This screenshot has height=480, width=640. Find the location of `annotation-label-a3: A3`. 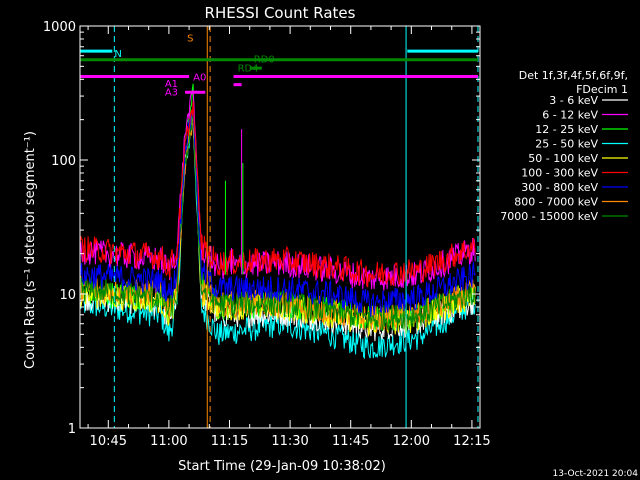

annotation-label-a3: A3 is located at coordinates (171, 92).